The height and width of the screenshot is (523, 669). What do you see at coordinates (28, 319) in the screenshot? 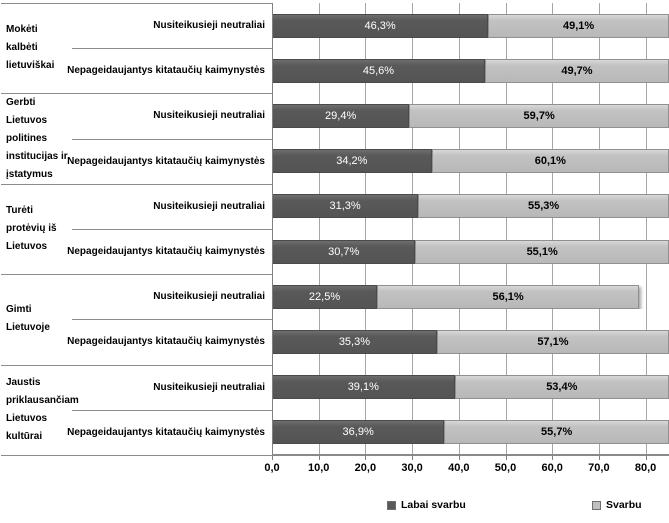
I see `category-label: Gimti Lietuvoje` at bounding box center [28, 319].